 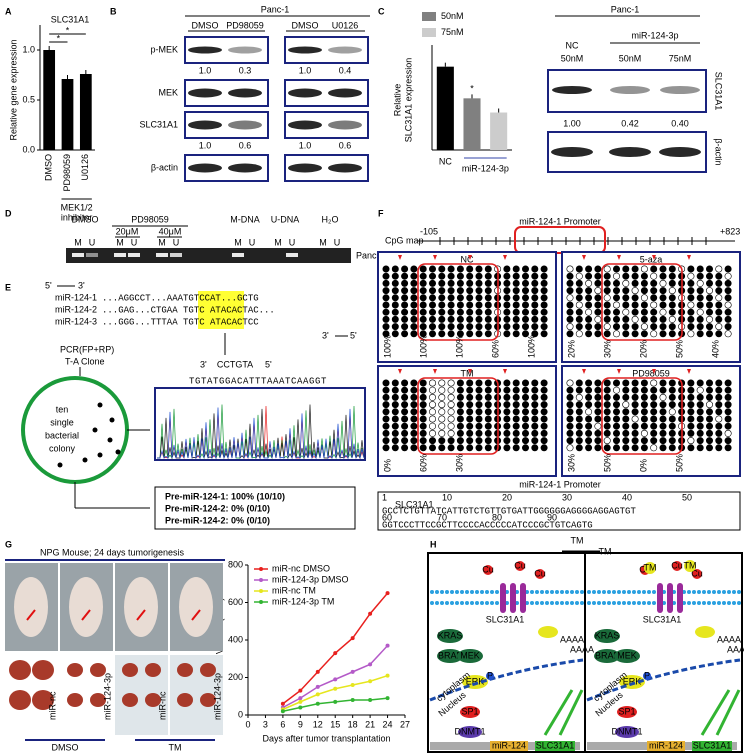 I want to click on lane-label: U, so click(x=176, y=242).